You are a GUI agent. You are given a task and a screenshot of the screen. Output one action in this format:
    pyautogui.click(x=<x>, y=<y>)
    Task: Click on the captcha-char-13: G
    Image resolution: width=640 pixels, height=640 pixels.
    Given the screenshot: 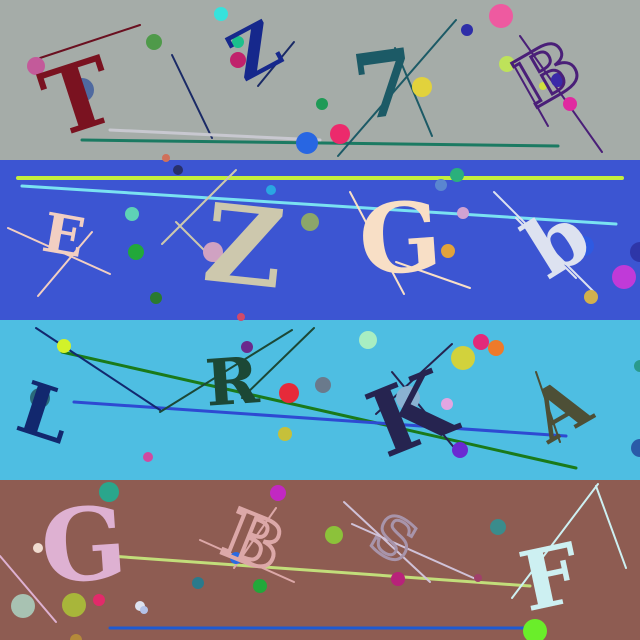 What is the action you would take?
    pyautogui.click(x=83, y=545)
    